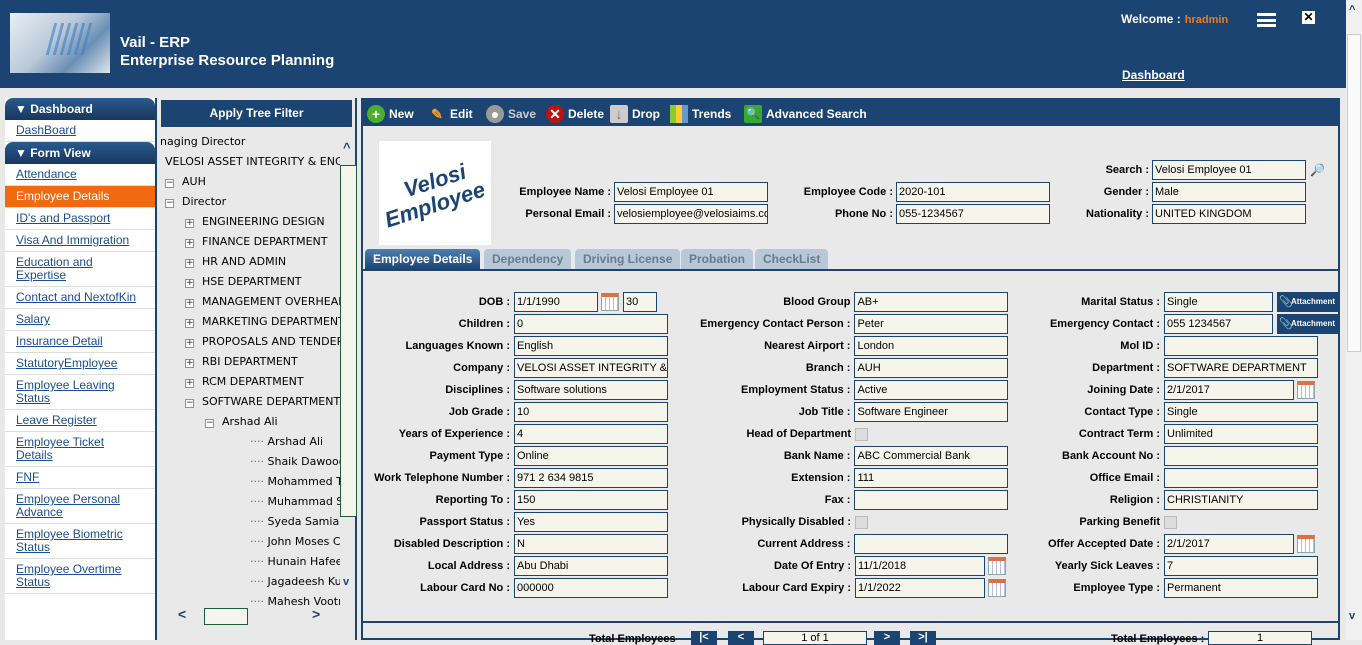 The height and width of the screenshot is (645, 1362). I want to click on tree-node: + MANAGEMENT OVERHEAD, so click(262, 302).